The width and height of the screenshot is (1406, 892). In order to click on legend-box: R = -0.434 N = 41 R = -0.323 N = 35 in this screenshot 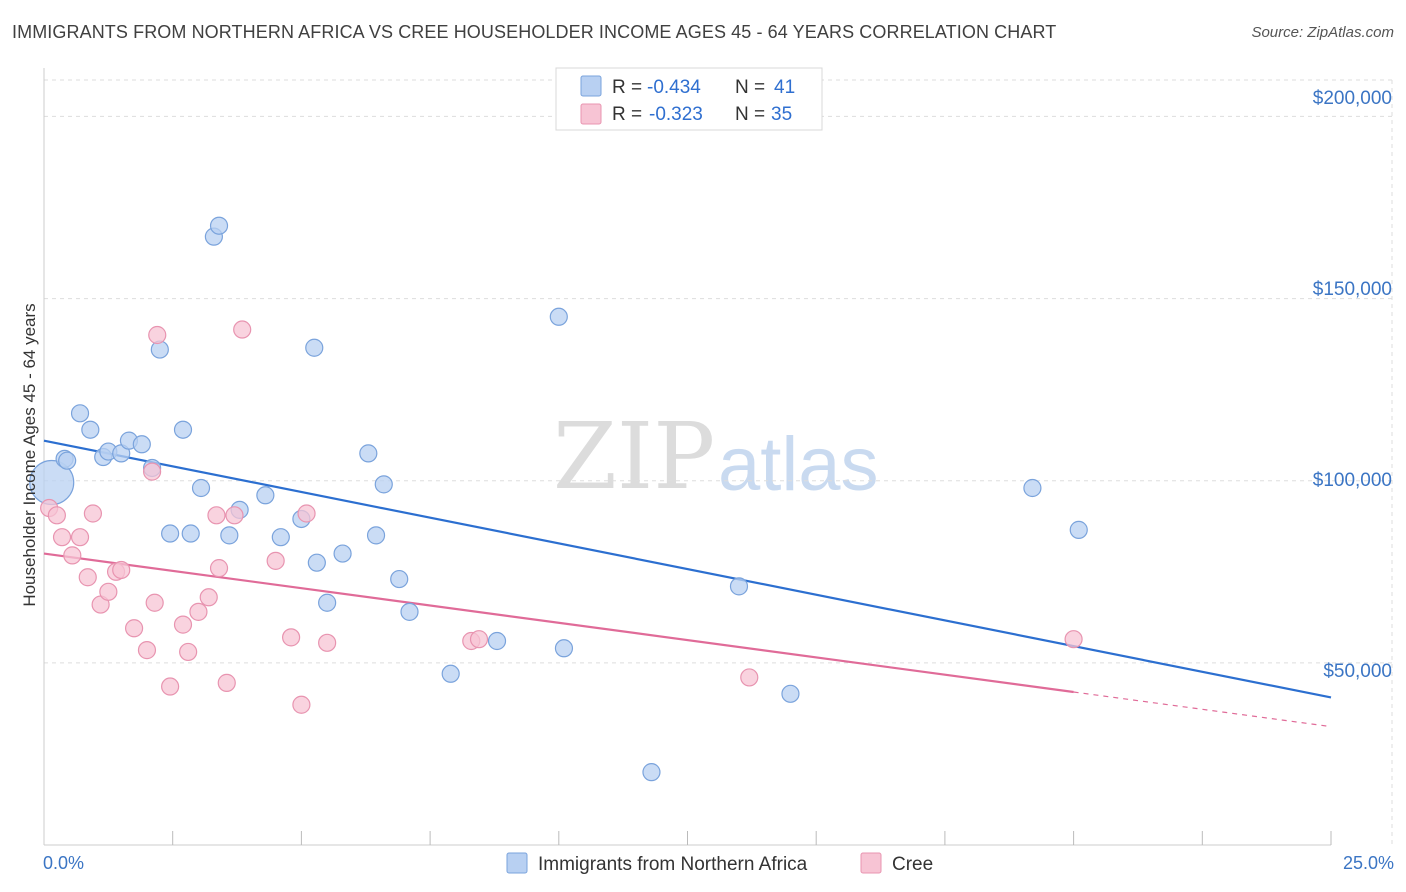, I will do `click(689, 99)`.